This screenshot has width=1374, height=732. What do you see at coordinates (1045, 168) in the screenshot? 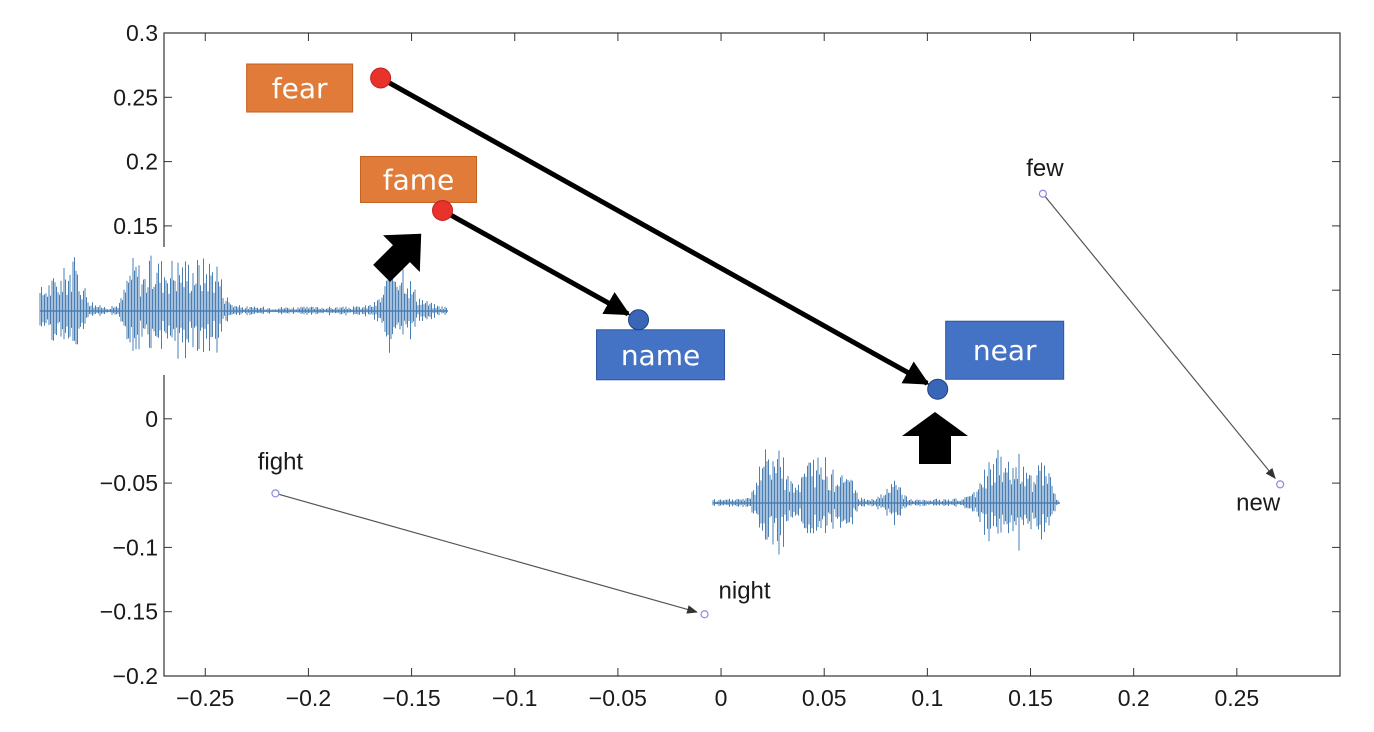
I see `word-label-few: few` at bounding box center [1045, 168].